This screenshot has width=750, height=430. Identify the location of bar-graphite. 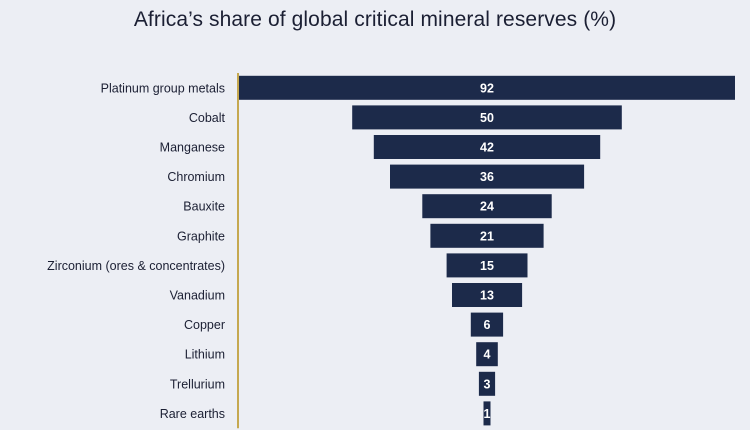
(487, 235).